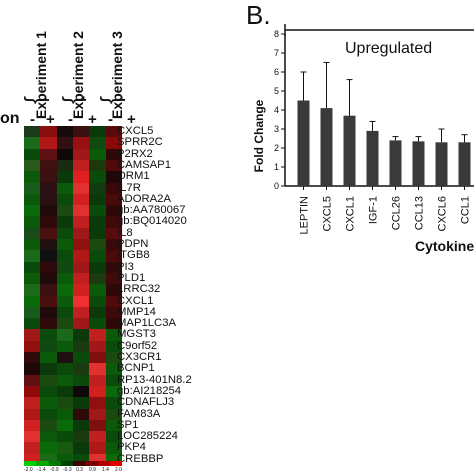  Describe the element at coordinates (152, 221) in the screenshot. I see `gene-label: gb:BQ014020` at that location.